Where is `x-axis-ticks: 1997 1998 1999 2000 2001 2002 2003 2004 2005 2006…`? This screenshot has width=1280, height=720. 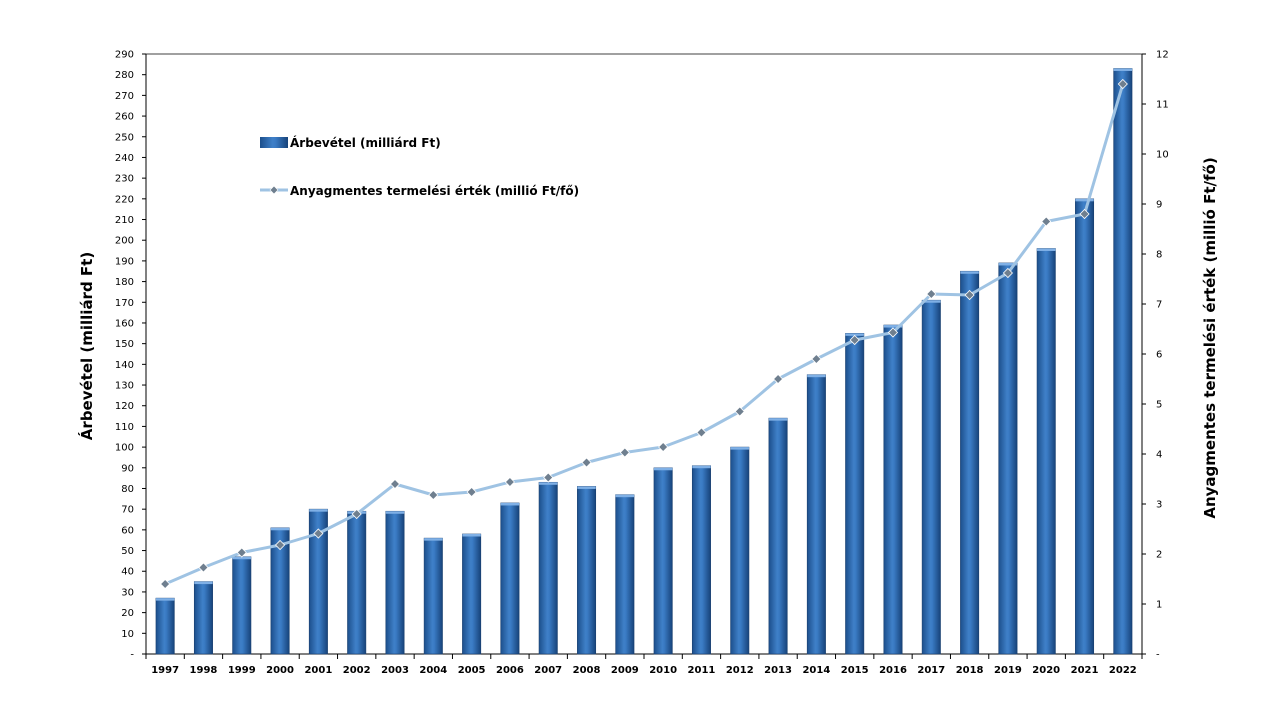 x-axis-ticks: 1997 1998 1999 2000 2001 2002 2003 2004 2005 2006… is located at coordinates (644, 665).